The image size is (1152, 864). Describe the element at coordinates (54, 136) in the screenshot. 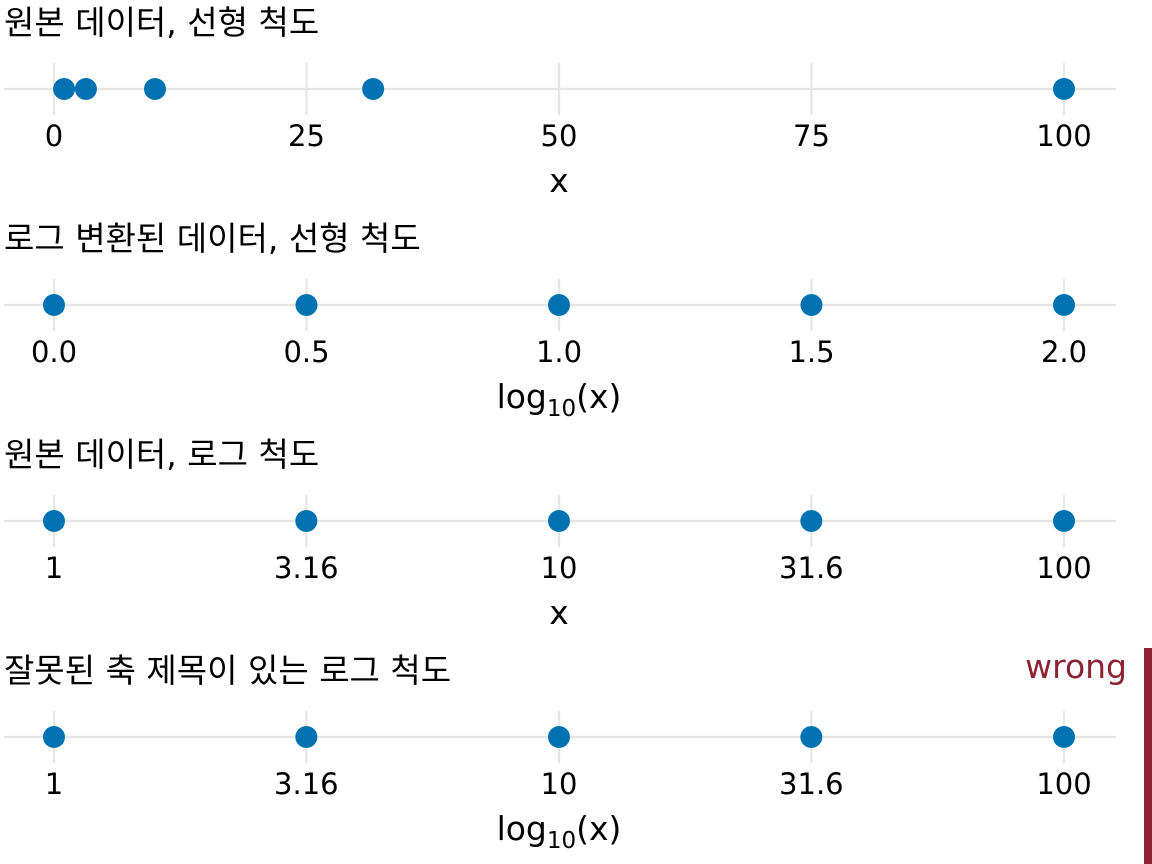

I see `tick-label: 0` at that location.